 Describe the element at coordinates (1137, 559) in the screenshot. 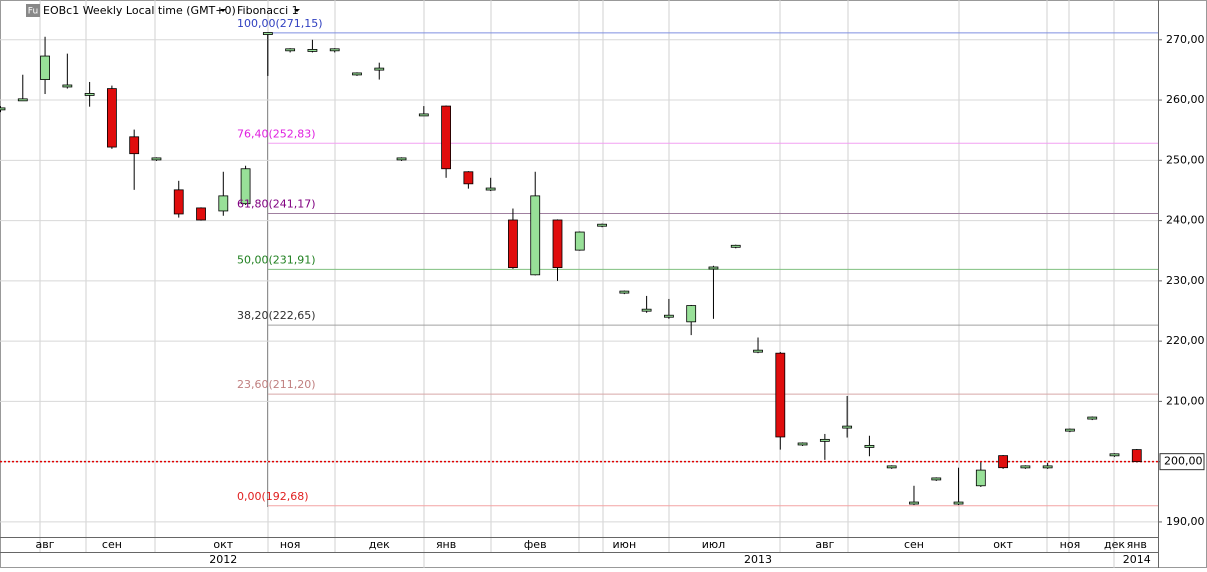

I see `year-label: 2014` at that location.